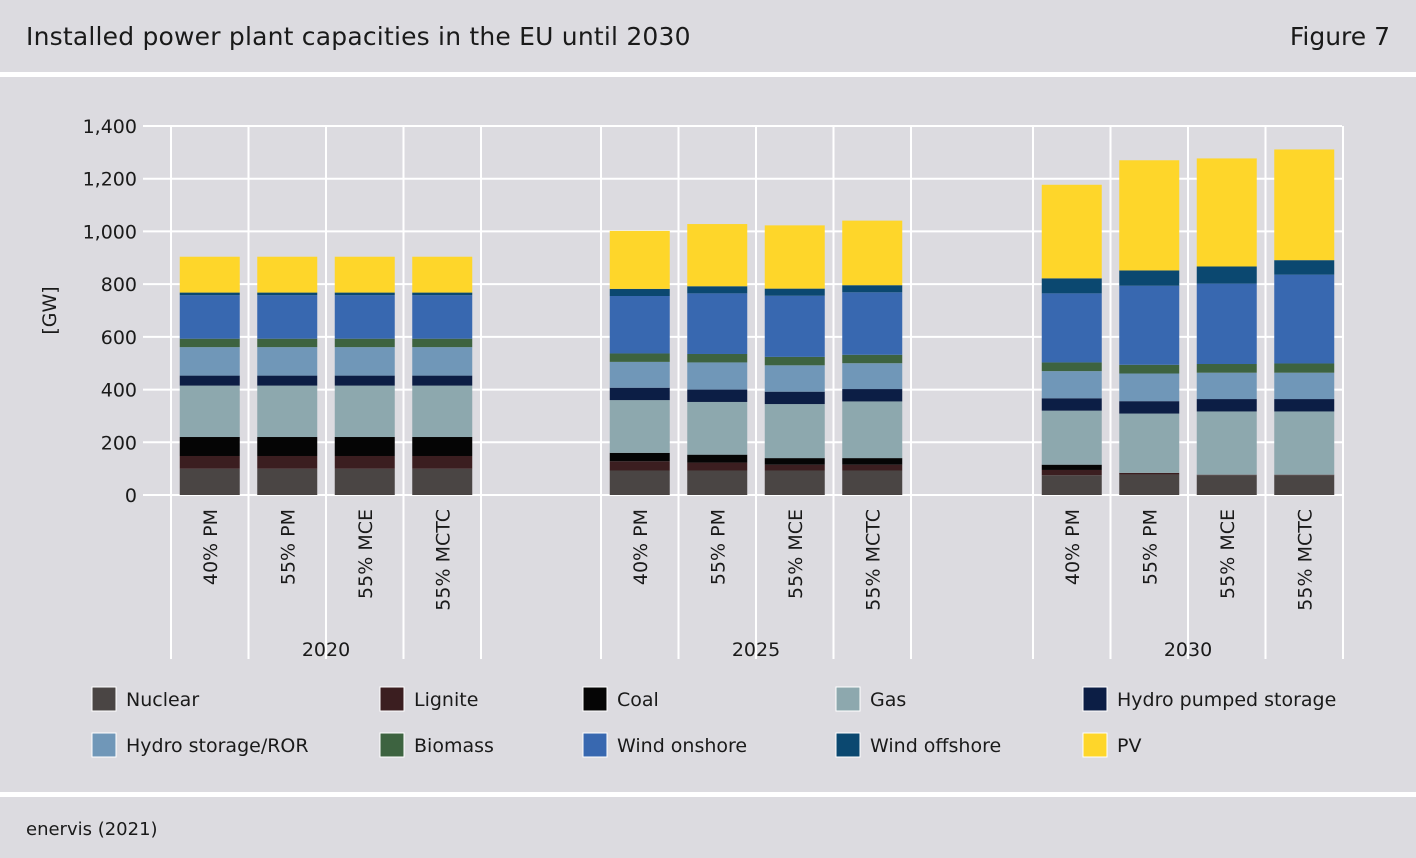 The height and width of the screenshot is (858, 1416). What do you see at coordinates (872, 253) in the screenshot?
I see `bar-2025-55-mctc-pv` at bounding box center [872, 253].